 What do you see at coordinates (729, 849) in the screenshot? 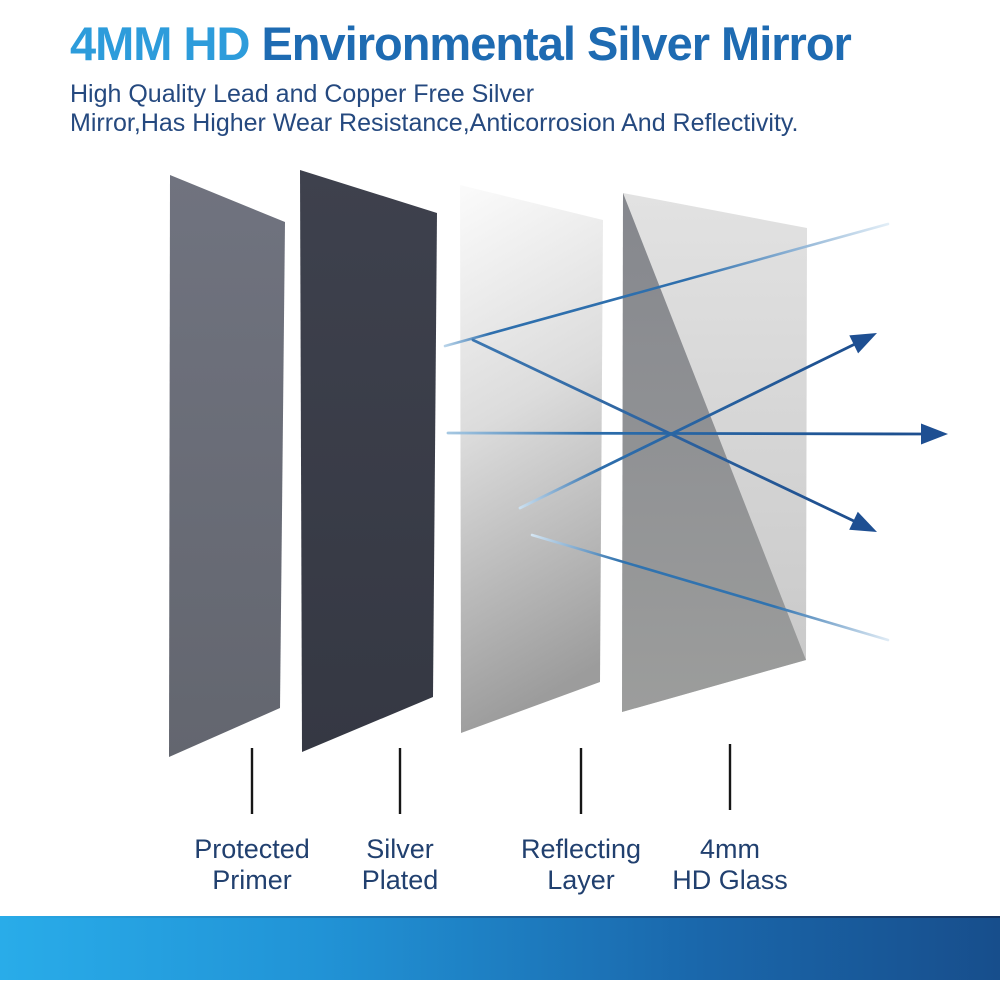
I see `label-line: 4mm` at bounding box center [729, 849].